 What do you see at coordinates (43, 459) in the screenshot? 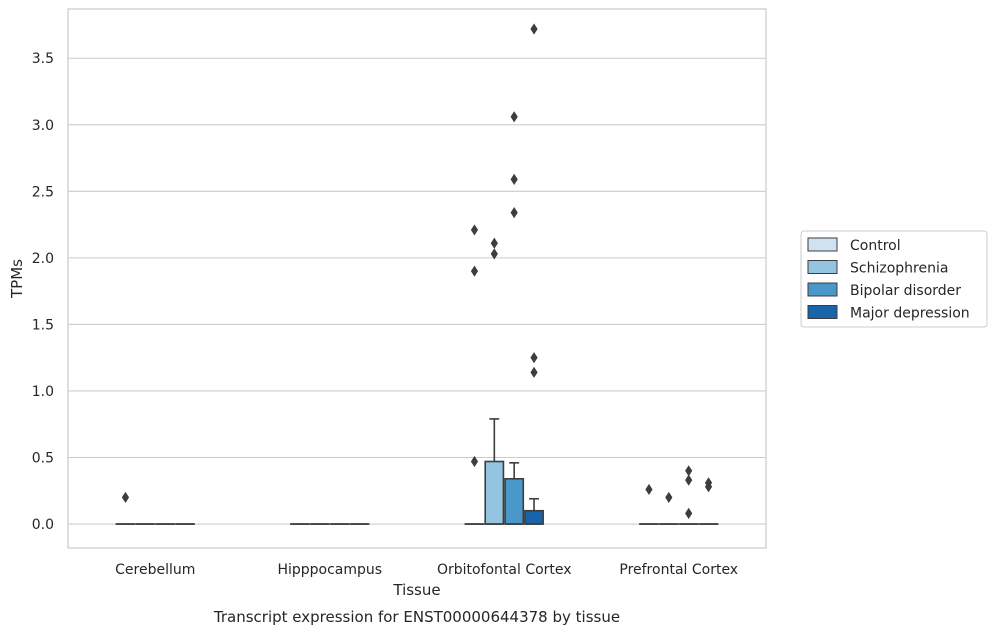
I see `y-tick-label: 0.5` at bounding box center [43, 459].